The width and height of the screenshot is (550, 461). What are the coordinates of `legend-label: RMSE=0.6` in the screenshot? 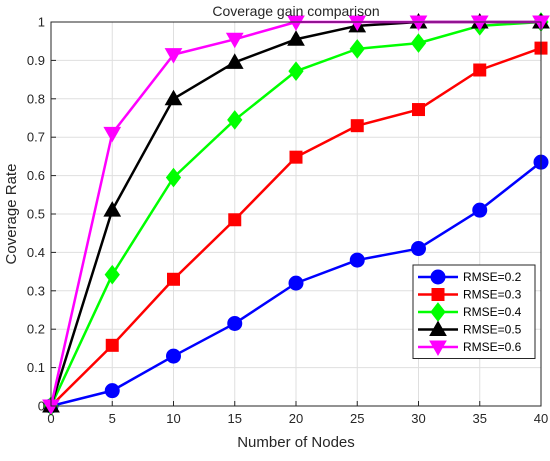 It's located at (492, 347).